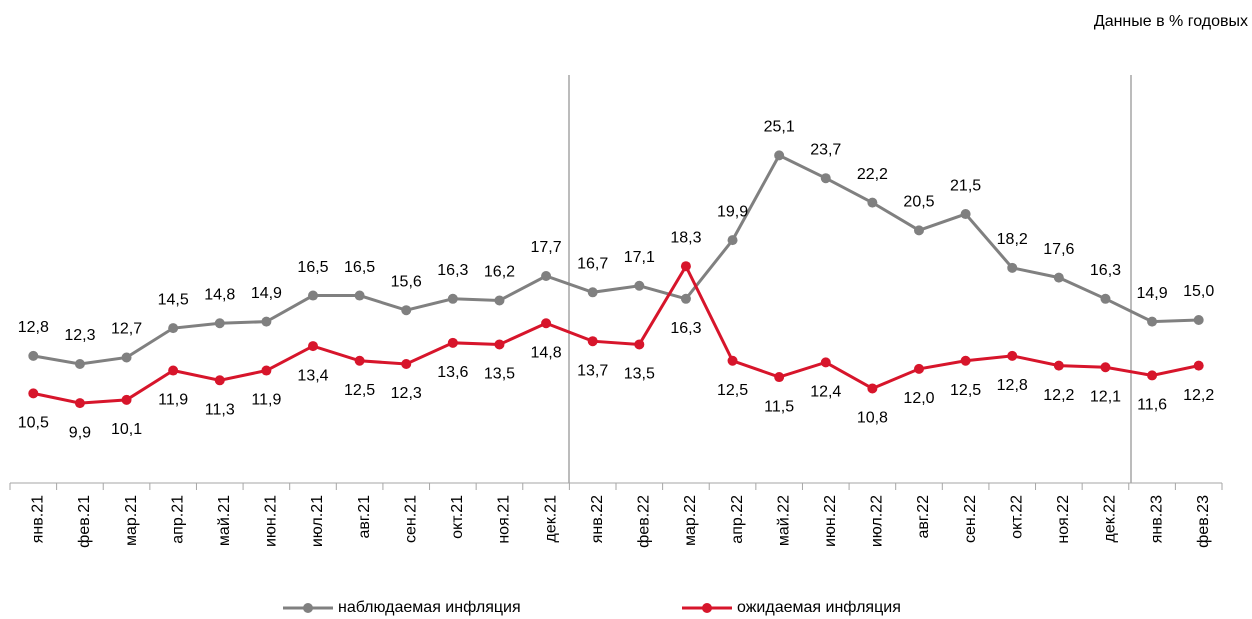 The image size is (1252, 619). I want to click on x-tick-label: июл.21, so click(317, 521).